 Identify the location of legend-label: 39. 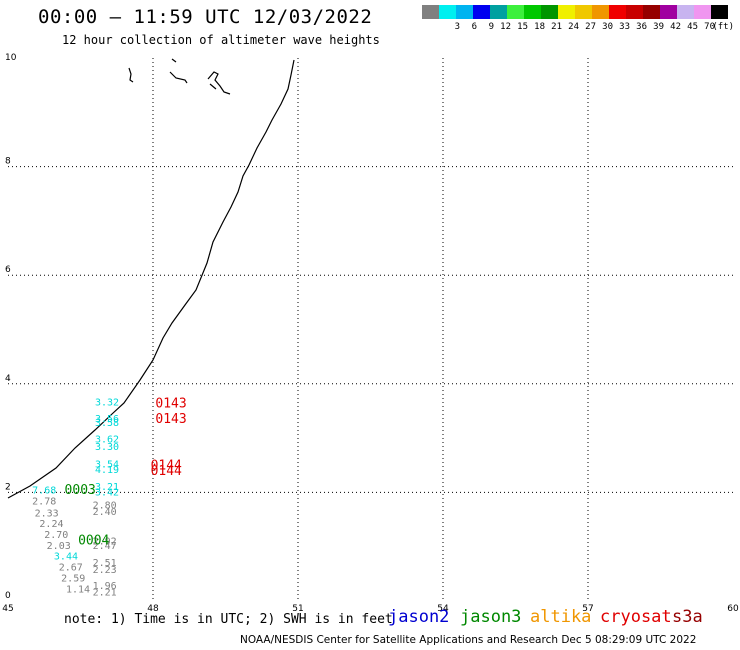
(658, 27).